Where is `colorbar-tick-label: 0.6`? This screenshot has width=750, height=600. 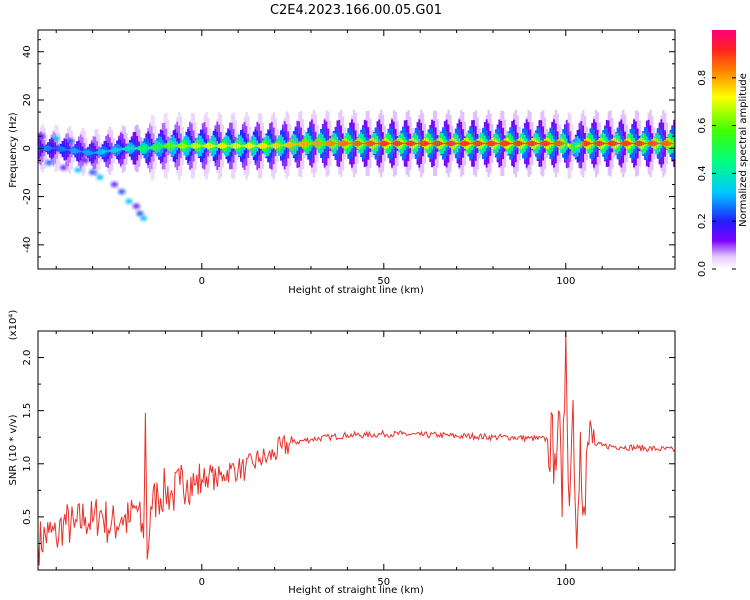
colorbar-tick-label: 0.6 is located at coordinates (702, 126).